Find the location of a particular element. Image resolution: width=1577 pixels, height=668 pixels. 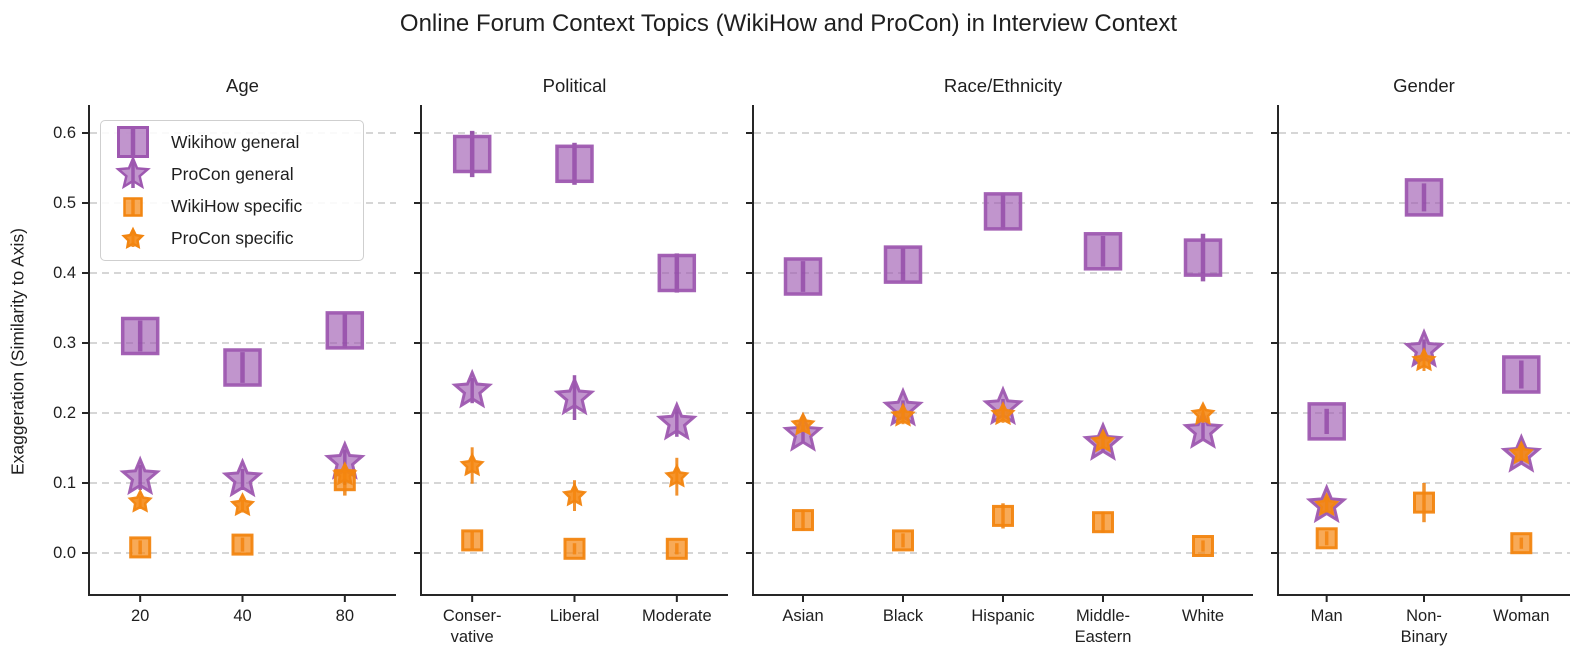

subplot-title: Race/Ethnicity is located at coordinates (1003, 85).